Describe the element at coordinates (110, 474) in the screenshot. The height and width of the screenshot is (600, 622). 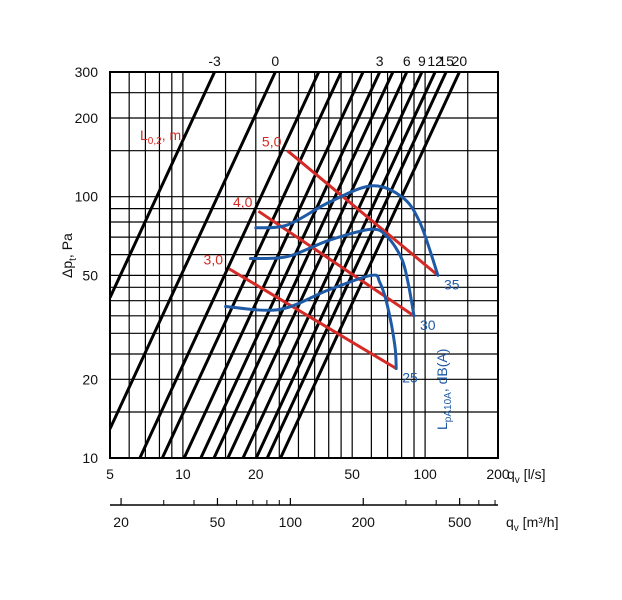
I see `x-tick-label: 5` at that location.